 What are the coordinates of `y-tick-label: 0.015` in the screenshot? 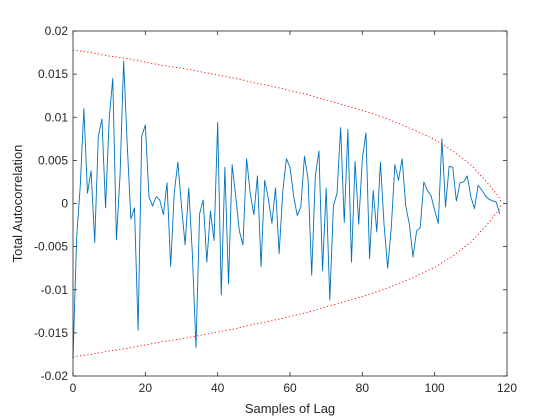 It's located at (53, 74).